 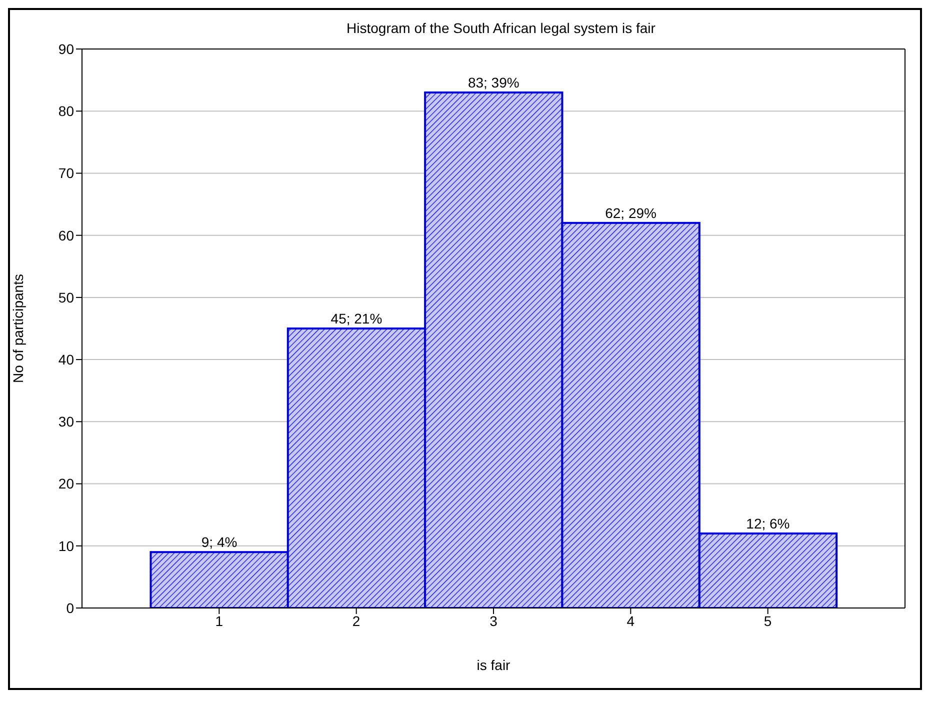 I want to click on x-tick-label: 2, so click(x=356, y=620).